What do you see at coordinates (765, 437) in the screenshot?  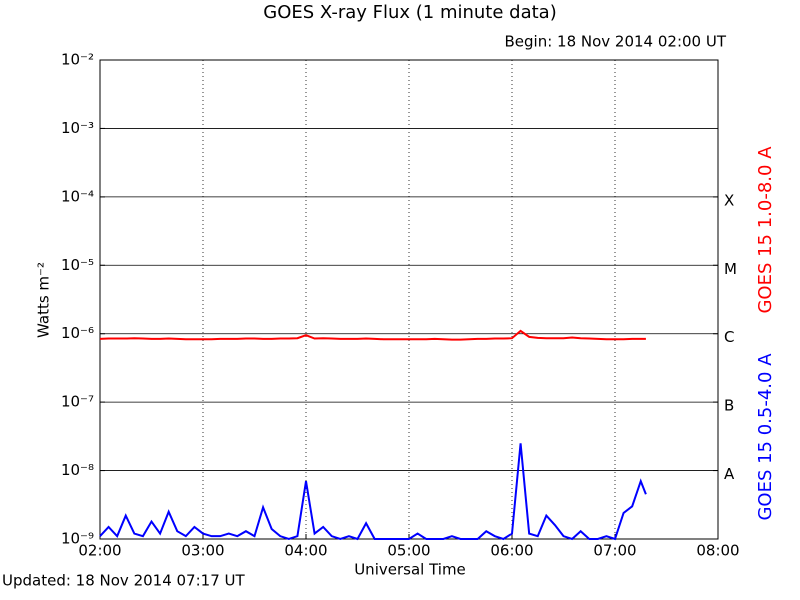 I see `legend-label: GOES 15 0.5-4.0 A` at bounding box center [765, 437].